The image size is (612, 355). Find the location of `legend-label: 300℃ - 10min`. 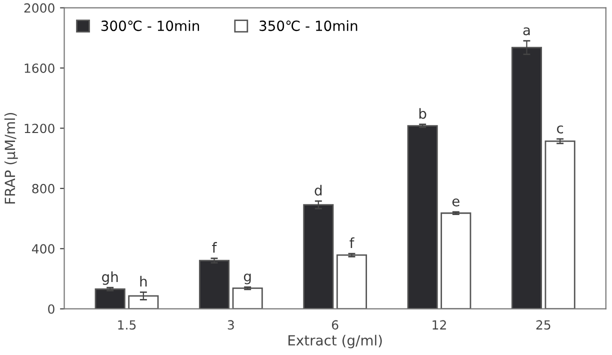

legend-label: 300℃ - 10min is located at coordinates (150, 26).